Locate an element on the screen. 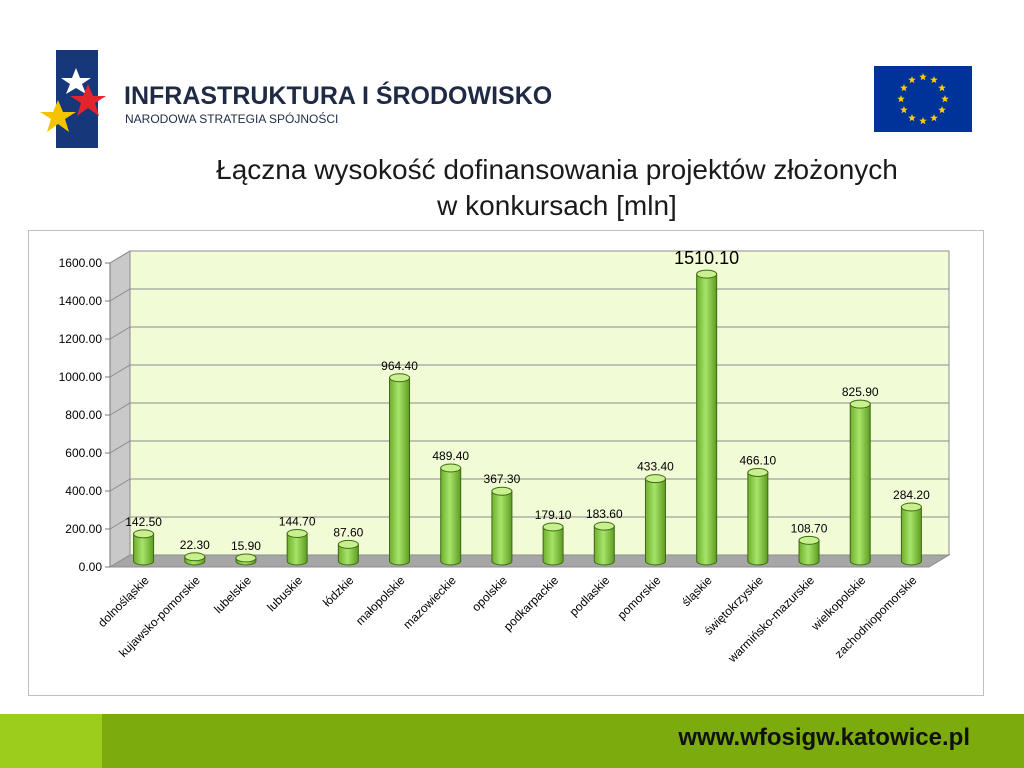 This screenshot has width=1024, height=768. x-tick-label: warmińsko-mazurskie is located at coordinates (770, 619).